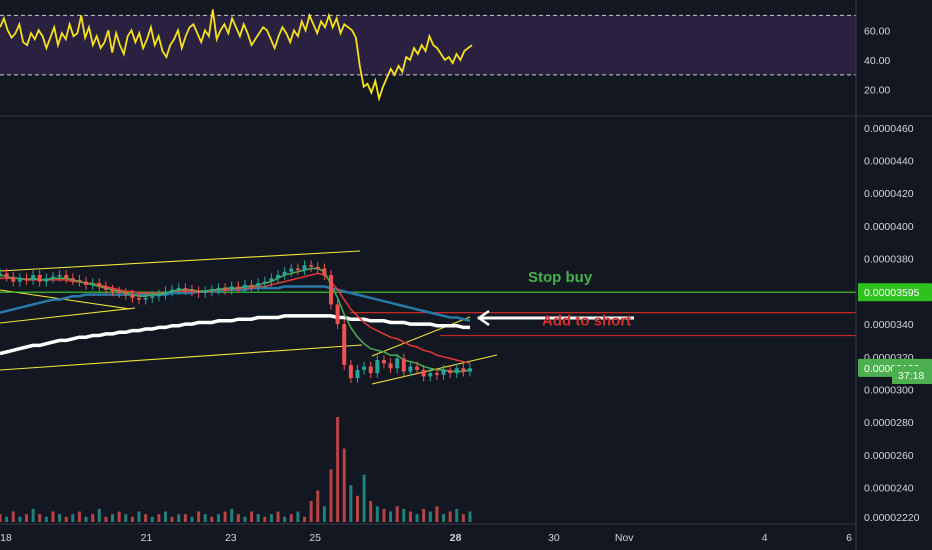 The image size is (932, 550). I want to click on price-tick-label: 0.00002220, so click(892, 518).